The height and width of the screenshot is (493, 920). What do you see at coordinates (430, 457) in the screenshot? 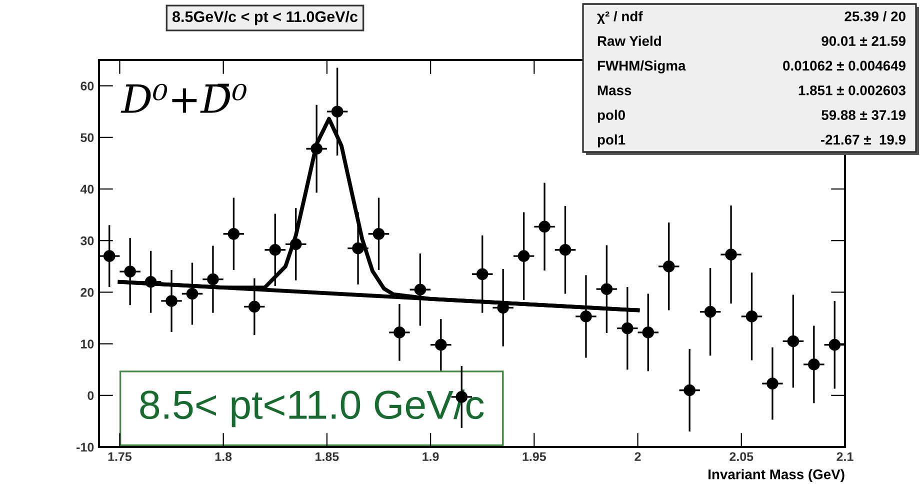
I see `x-tick-label: 1.9` at bounding box center [430, 457].